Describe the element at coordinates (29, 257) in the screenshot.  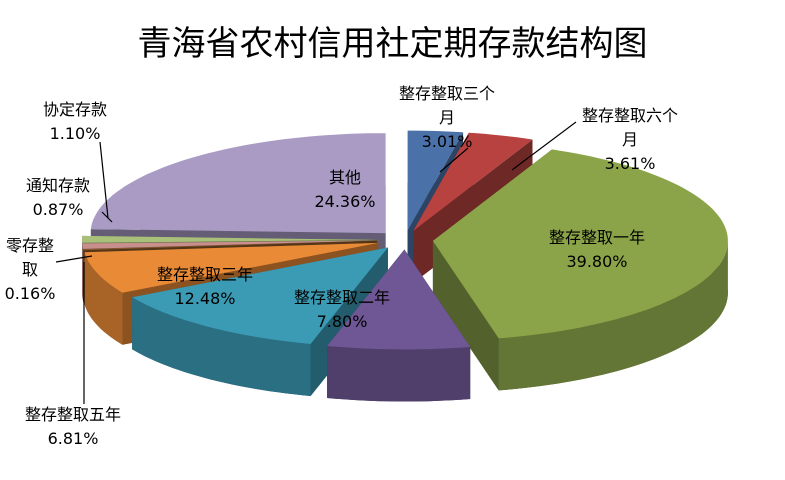
I see `category-label: 零存整取` at that location.